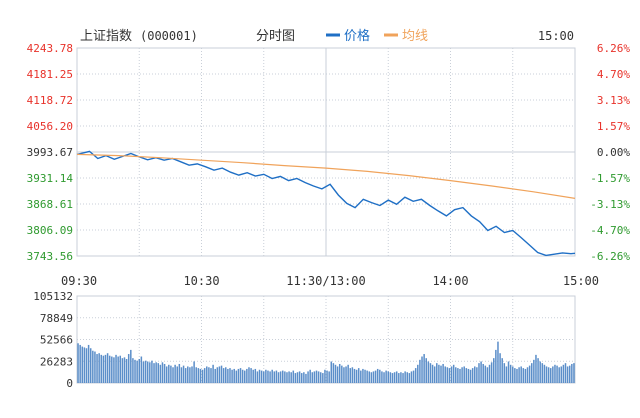 The width and height of the screenshot is (640, 418). Describe the element at coordinates (610, 204) in the screenshot. I see `y-tick-label-right: -3.13%` at that location.